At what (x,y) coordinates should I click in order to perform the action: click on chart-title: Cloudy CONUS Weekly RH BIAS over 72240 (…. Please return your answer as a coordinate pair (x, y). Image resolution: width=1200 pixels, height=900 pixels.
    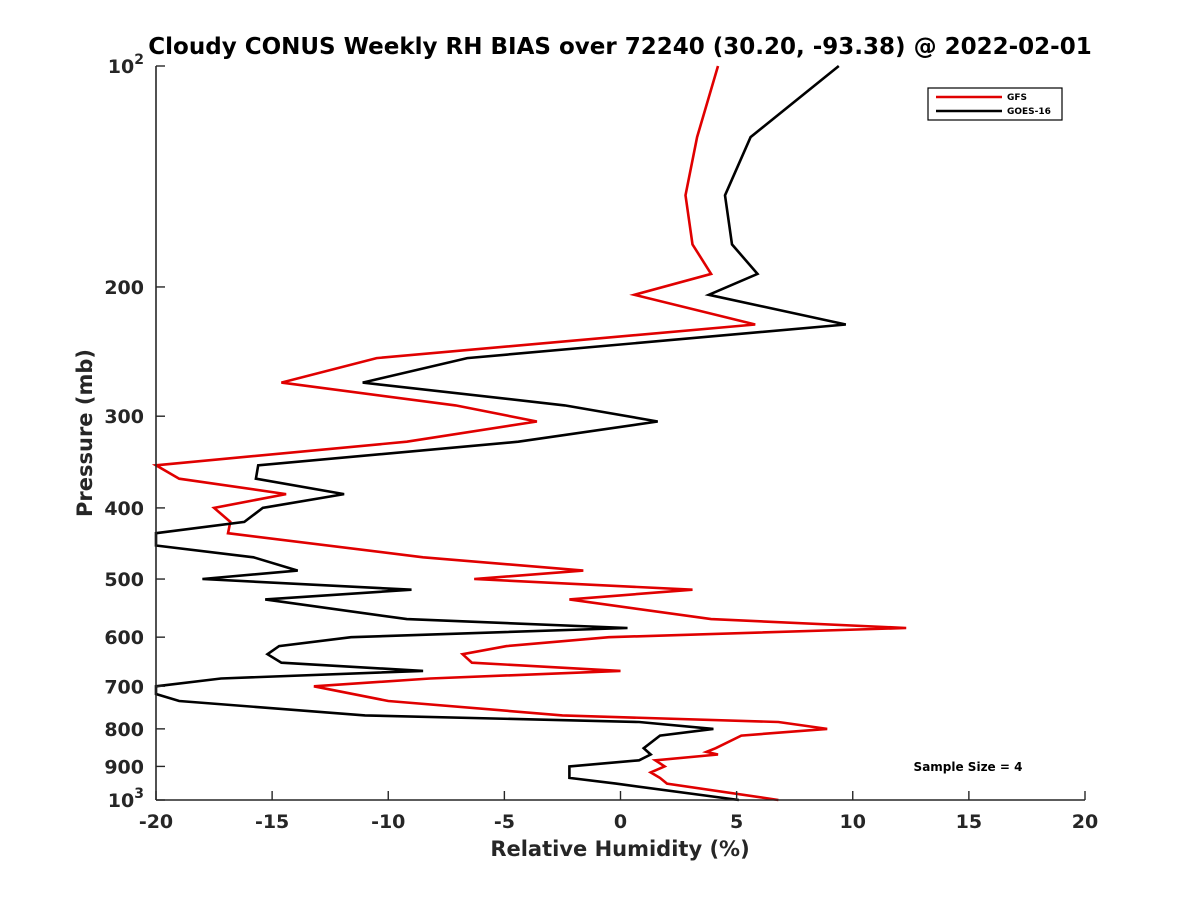
    Looking at the image, I should click on (619, 47).